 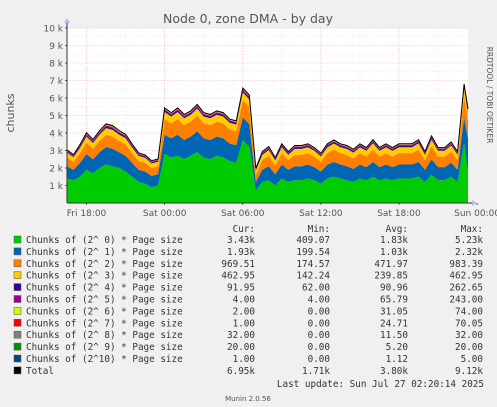 I want to click on y-tick-label: 10 k, so click(x=53, y=29).